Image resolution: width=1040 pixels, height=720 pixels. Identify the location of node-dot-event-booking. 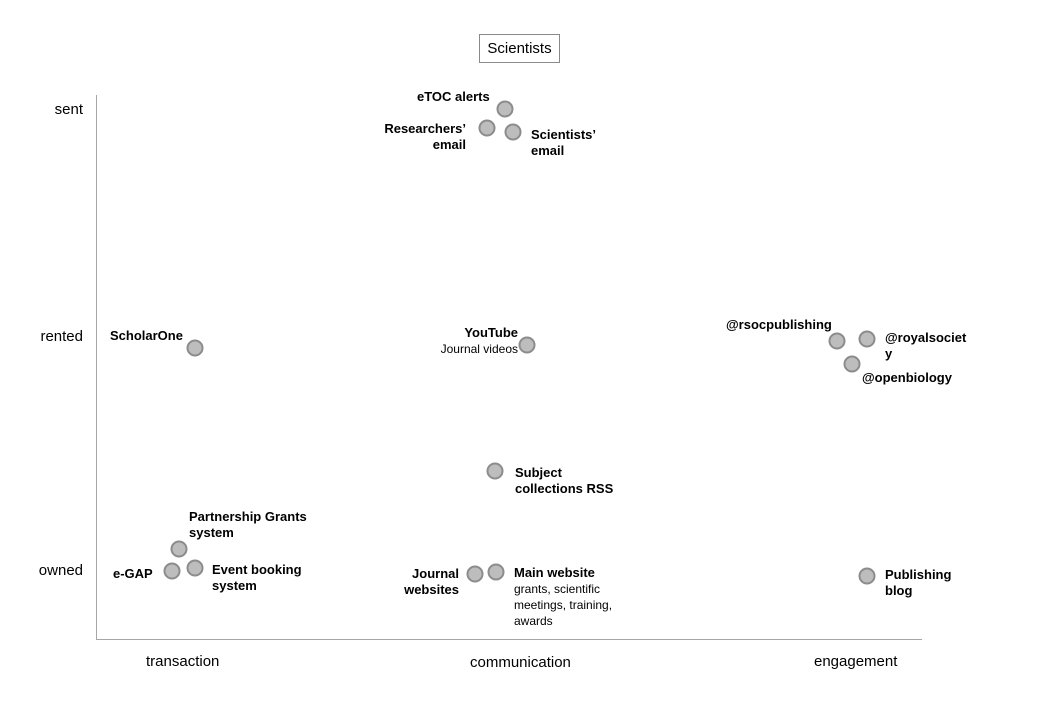
(195, 568).